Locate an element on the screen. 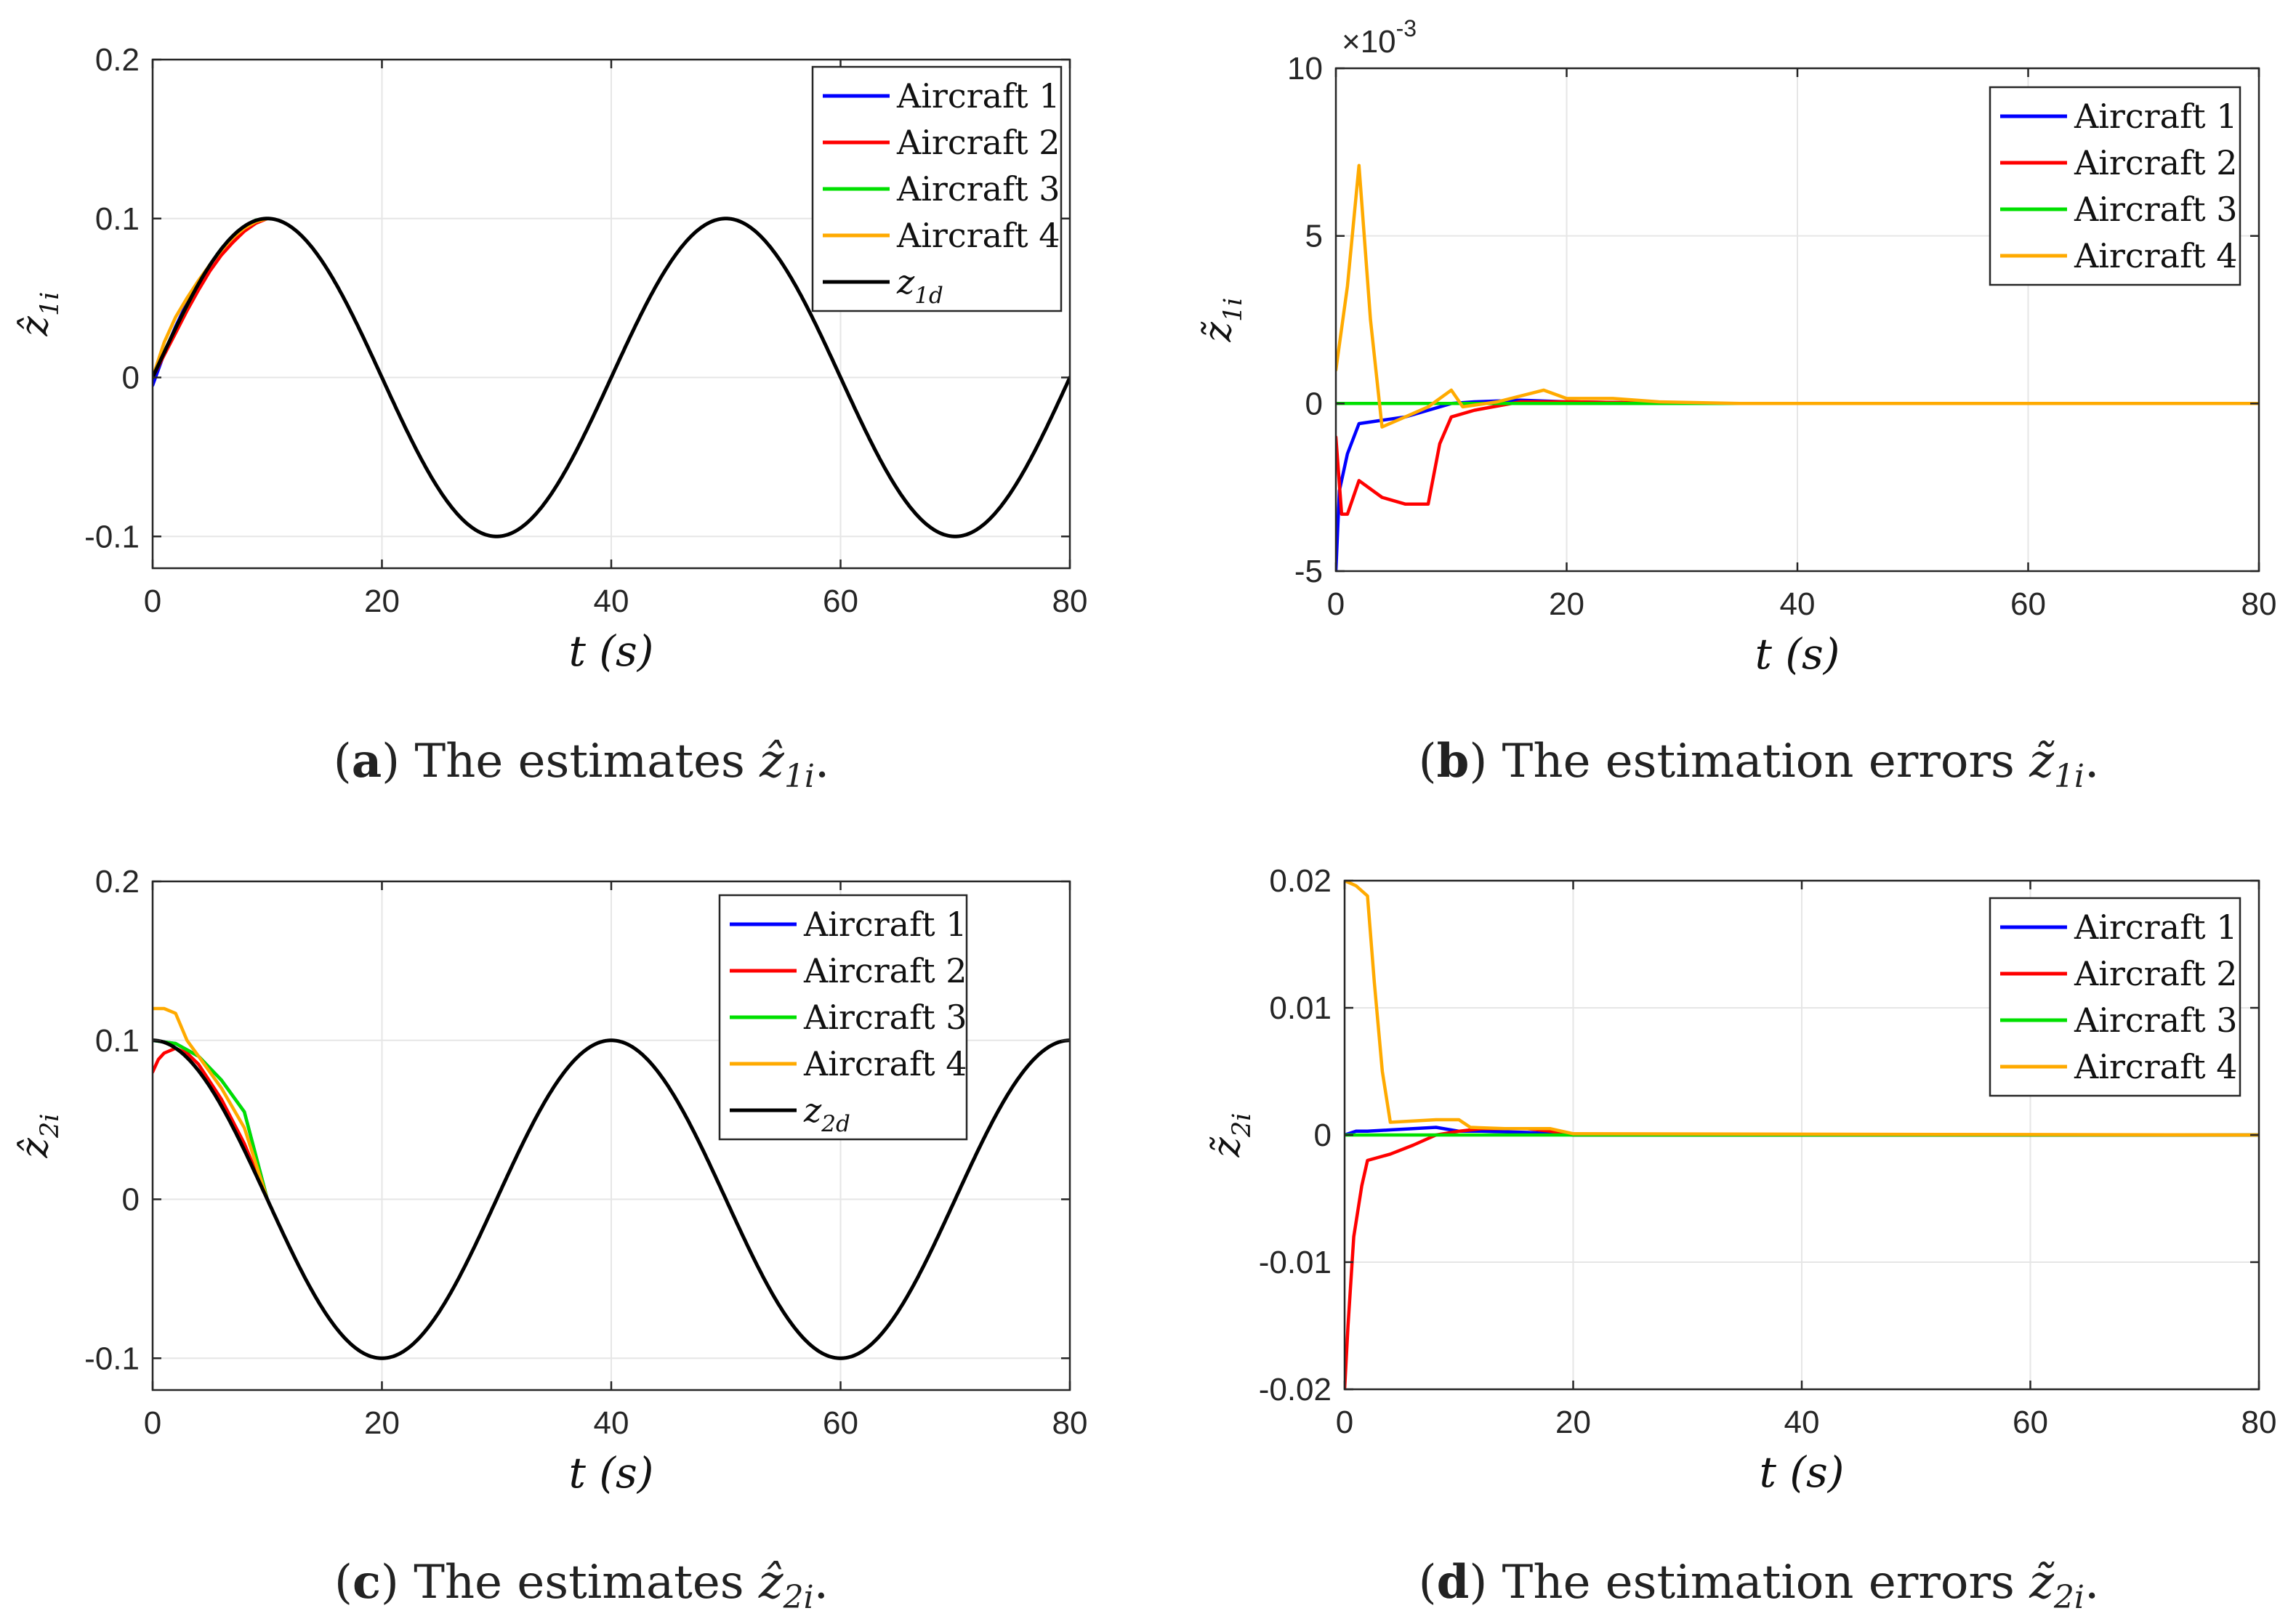 The image size is (2296, 1624). y-tick-label-d-4: 0.02 is located at coordinates (1300, 881).